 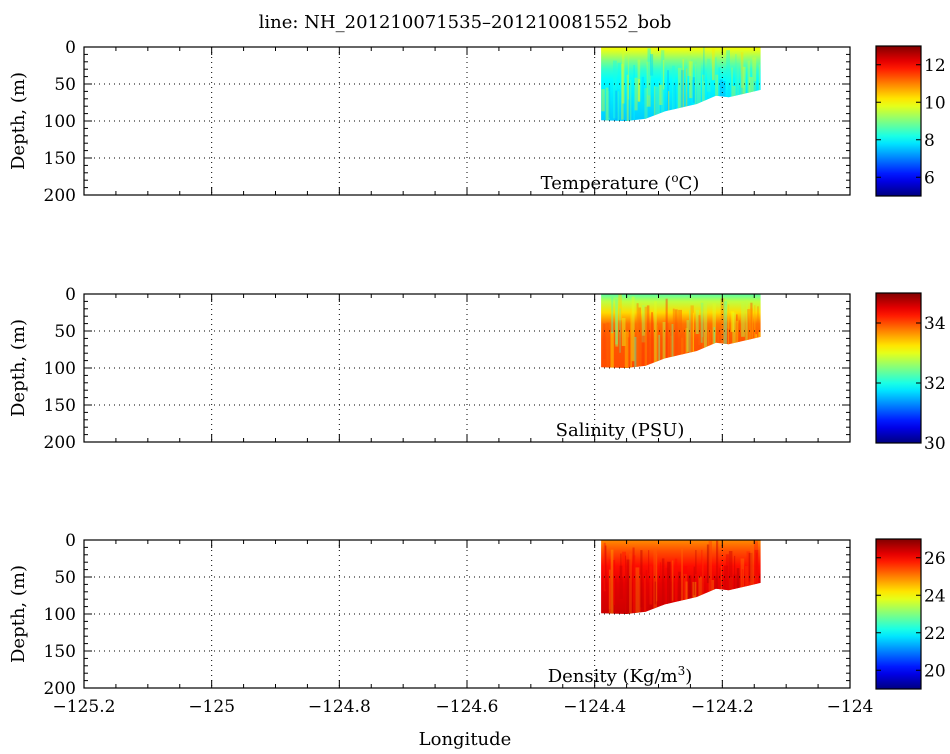 What do you see at coordinates (70, 48) in the screenshot?
I see `y-tick-label: 0` at bounding box center [70, 48].